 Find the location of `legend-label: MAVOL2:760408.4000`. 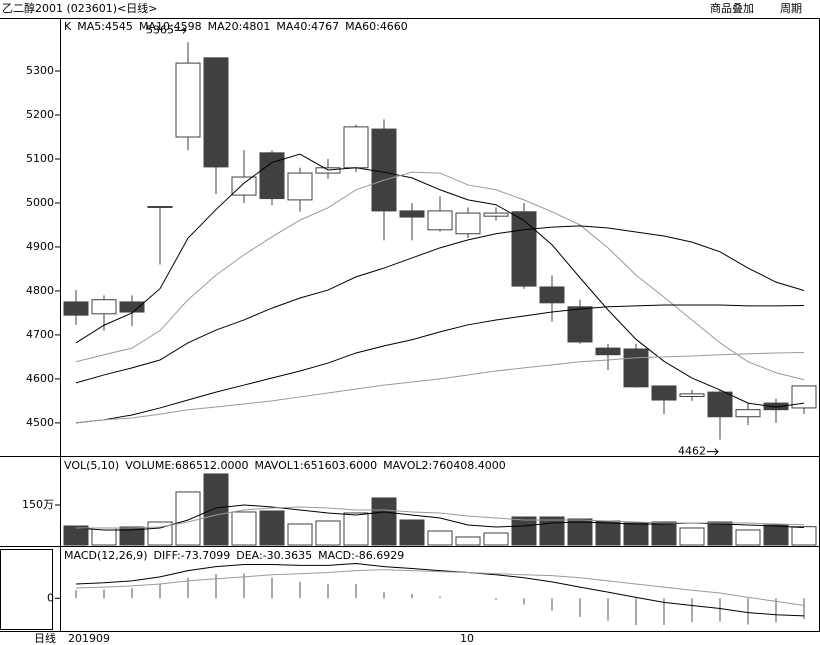

legend-label: MAVOL2:760408.4000 is located at coordinates (444, 465).